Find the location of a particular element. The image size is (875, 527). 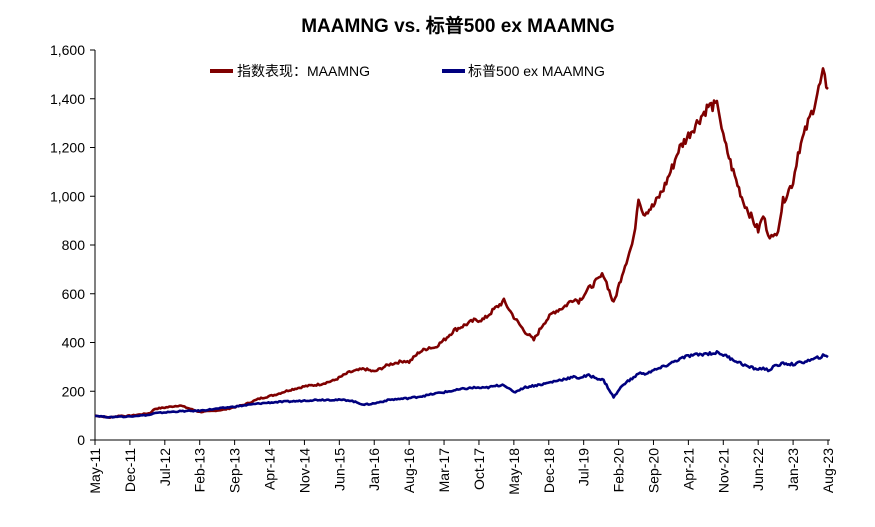

y-axis-ticks: 0 200 400 600 800 1,000 1,200 1,400 1,600 is located at coordinates (72, 245).